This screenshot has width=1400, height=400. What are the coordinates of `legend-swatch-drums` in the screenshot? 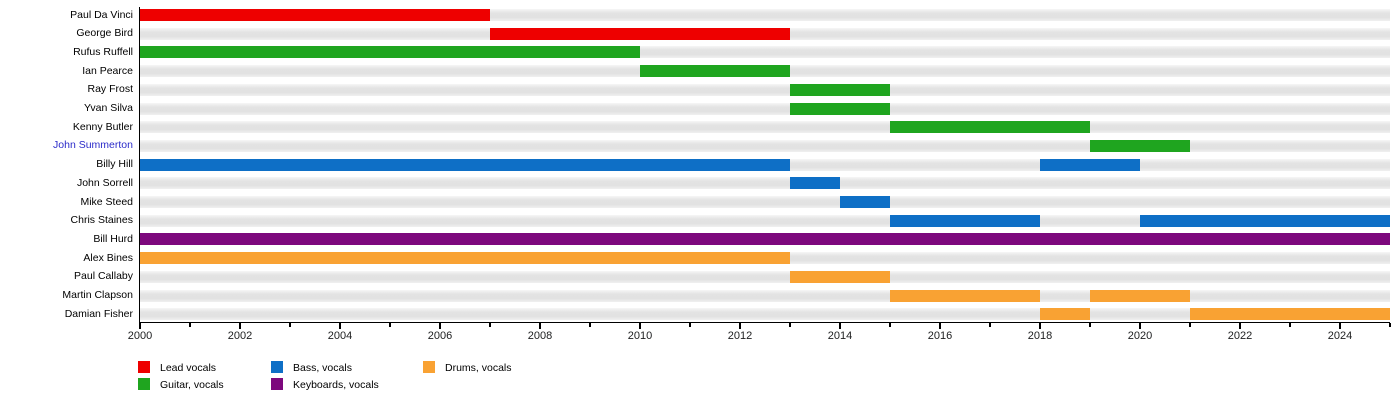 It's located at (429, 367).